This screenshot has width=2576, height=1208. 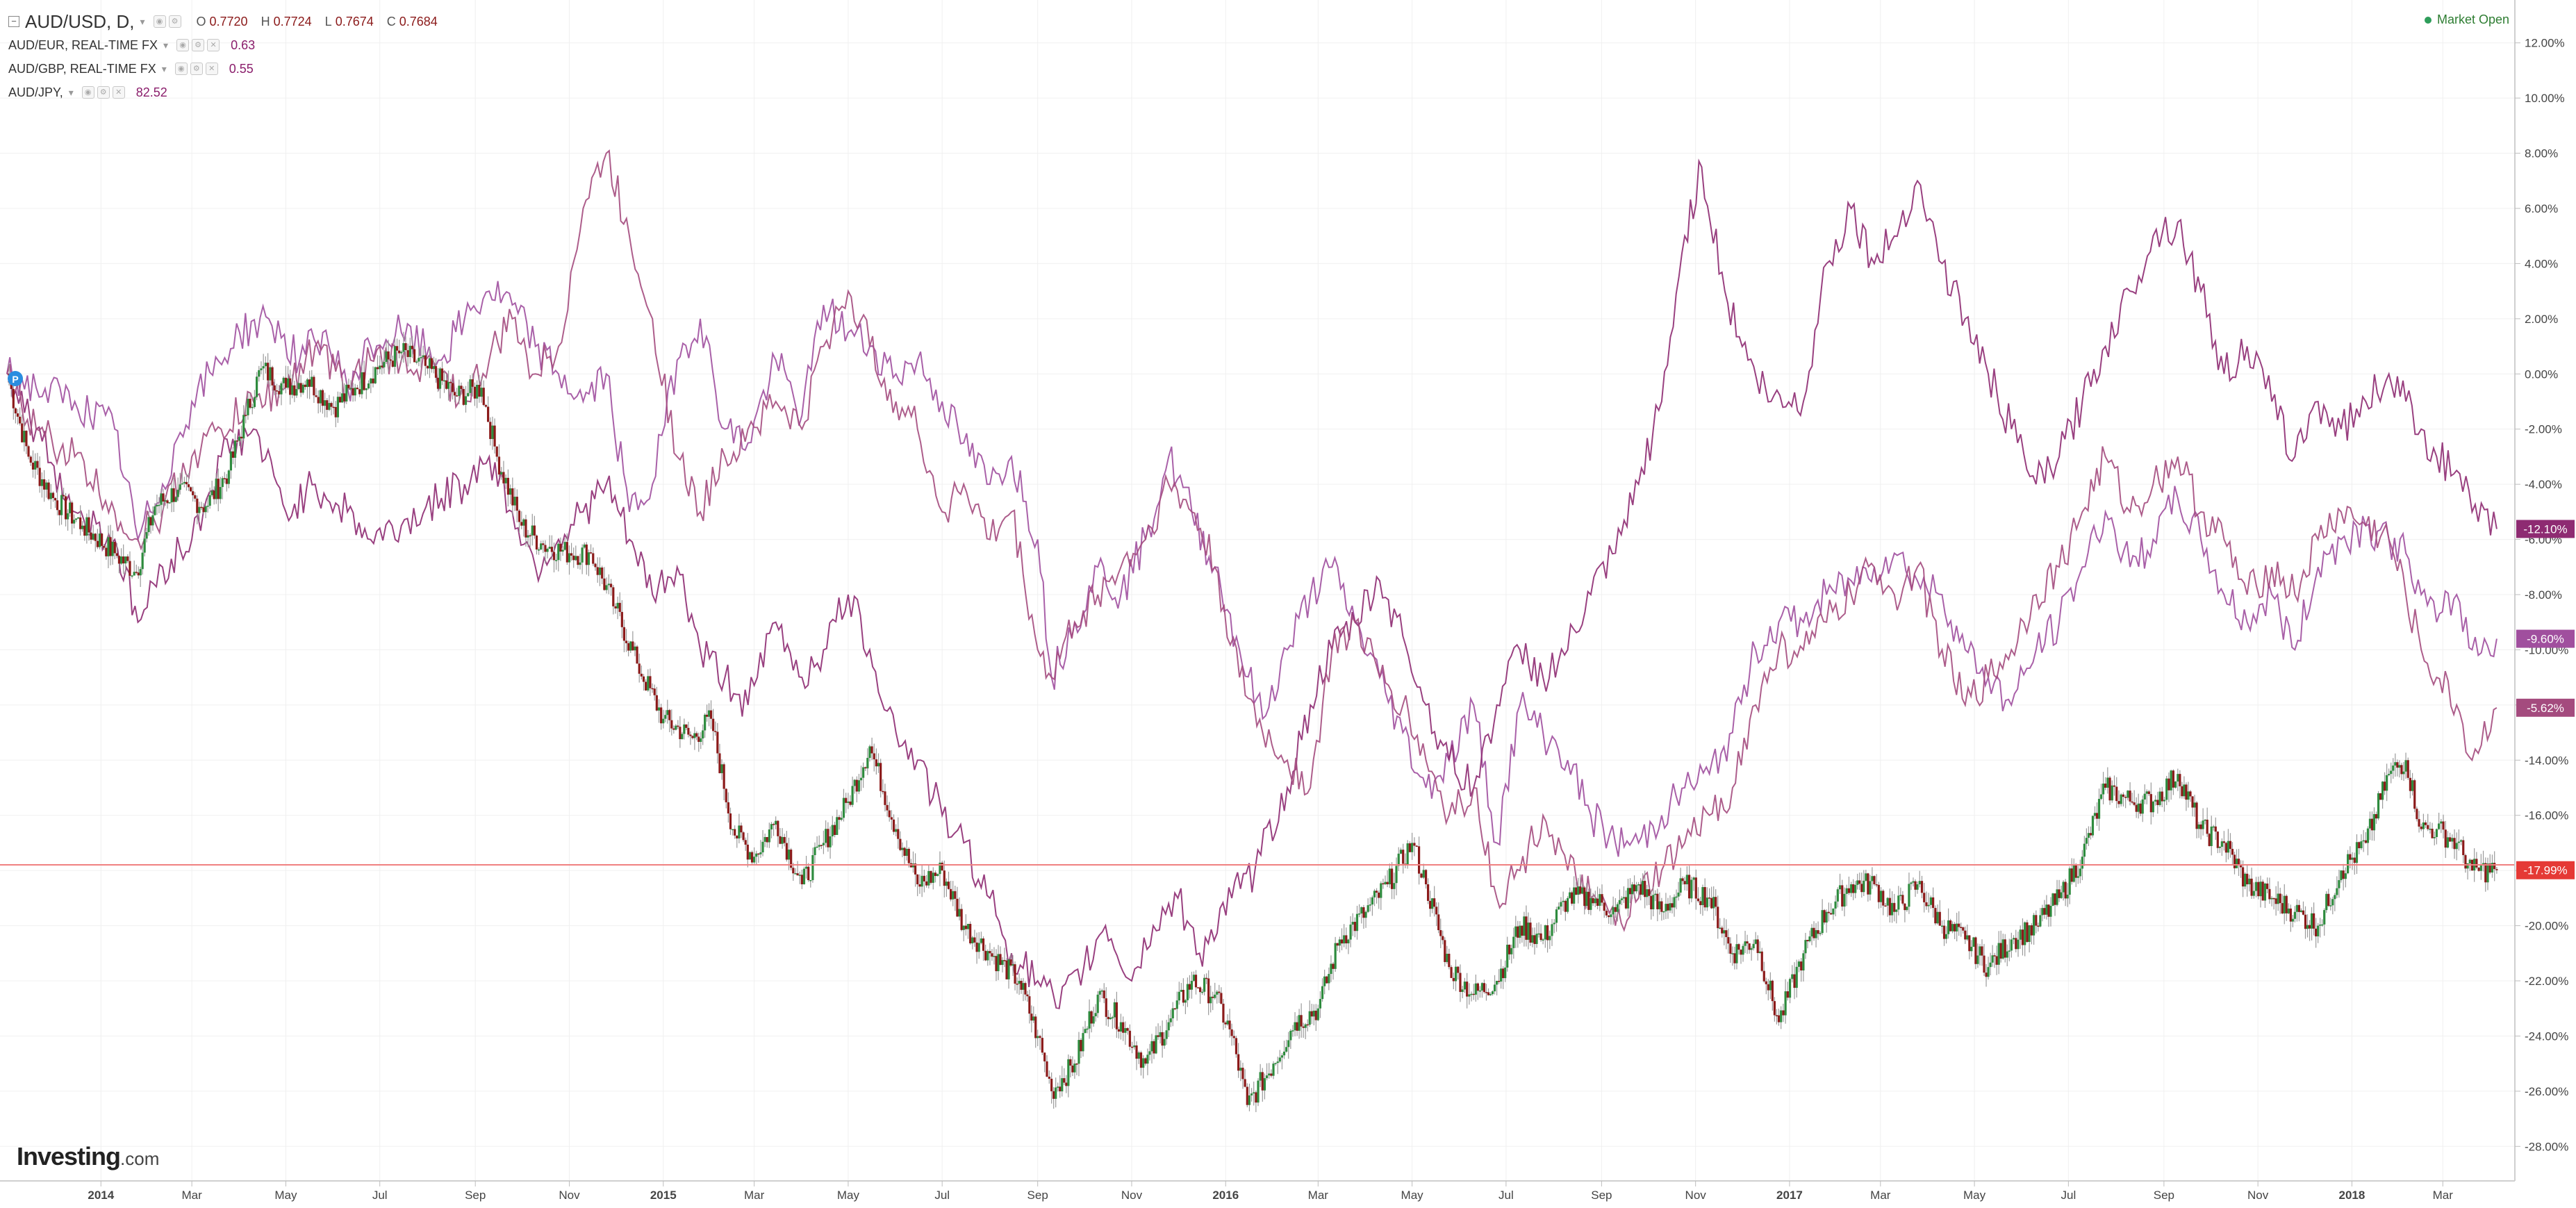 What do you see at coordinates (82, 68) in the screenshot?
I see `legend-compare-symbol: AUD/GBP, REAL-TIME FX` at bounding box center [82, 68].